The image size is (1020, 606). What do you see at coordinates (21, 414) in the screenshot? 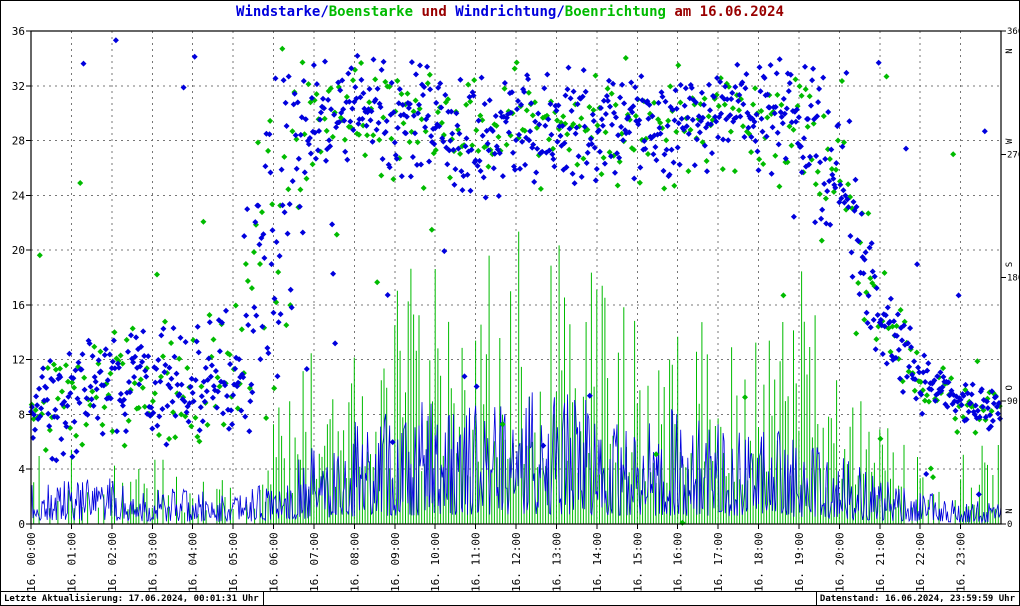
I see `y-left-tick-label: 8` at bounding box center [21, 414].